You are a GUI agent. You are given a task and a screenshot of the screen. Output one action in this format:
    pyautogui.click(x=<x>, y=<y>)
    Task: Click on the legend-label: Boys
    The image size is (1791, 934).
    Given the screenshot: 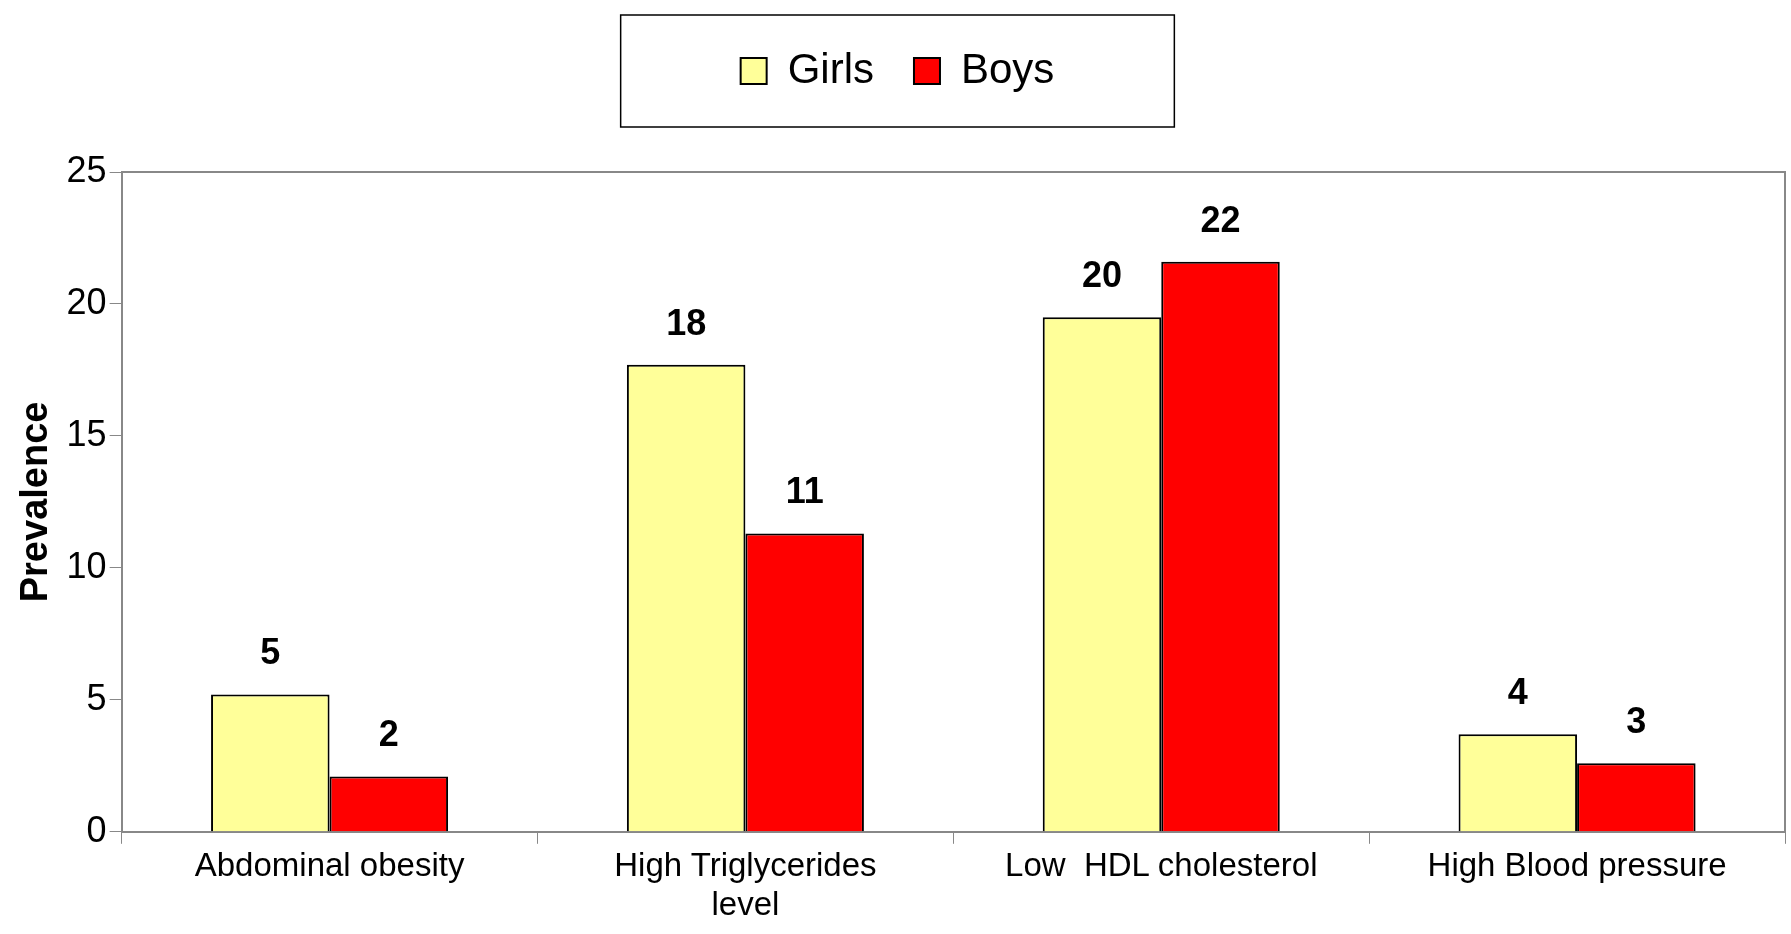 What is the action you would take?
    pyautogui.click(x=1007, y=68)
    